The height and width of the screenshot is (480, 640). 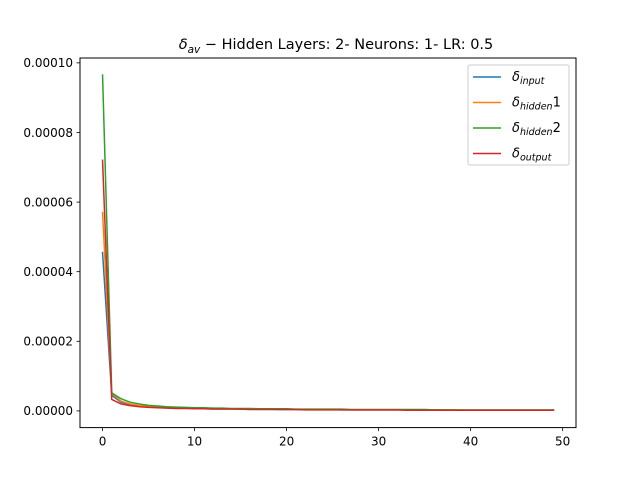 I want to click on legend-label-4: δoutput, so click(x=532, y=155).